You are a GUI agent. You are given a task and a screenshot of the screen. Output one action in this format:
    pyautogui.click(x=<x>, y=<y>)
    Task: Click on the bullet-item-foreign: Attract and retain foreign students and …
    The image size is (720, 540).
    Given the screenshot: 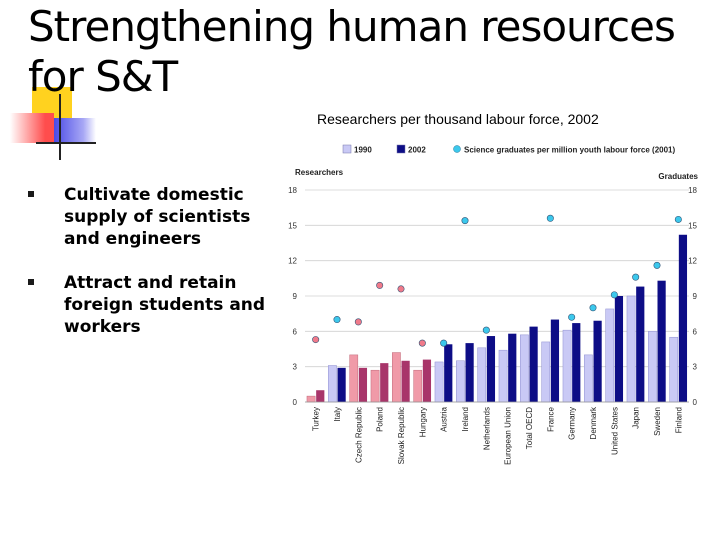 What is the action you would take?
    pyautogui.click(x=159, y=305)
    